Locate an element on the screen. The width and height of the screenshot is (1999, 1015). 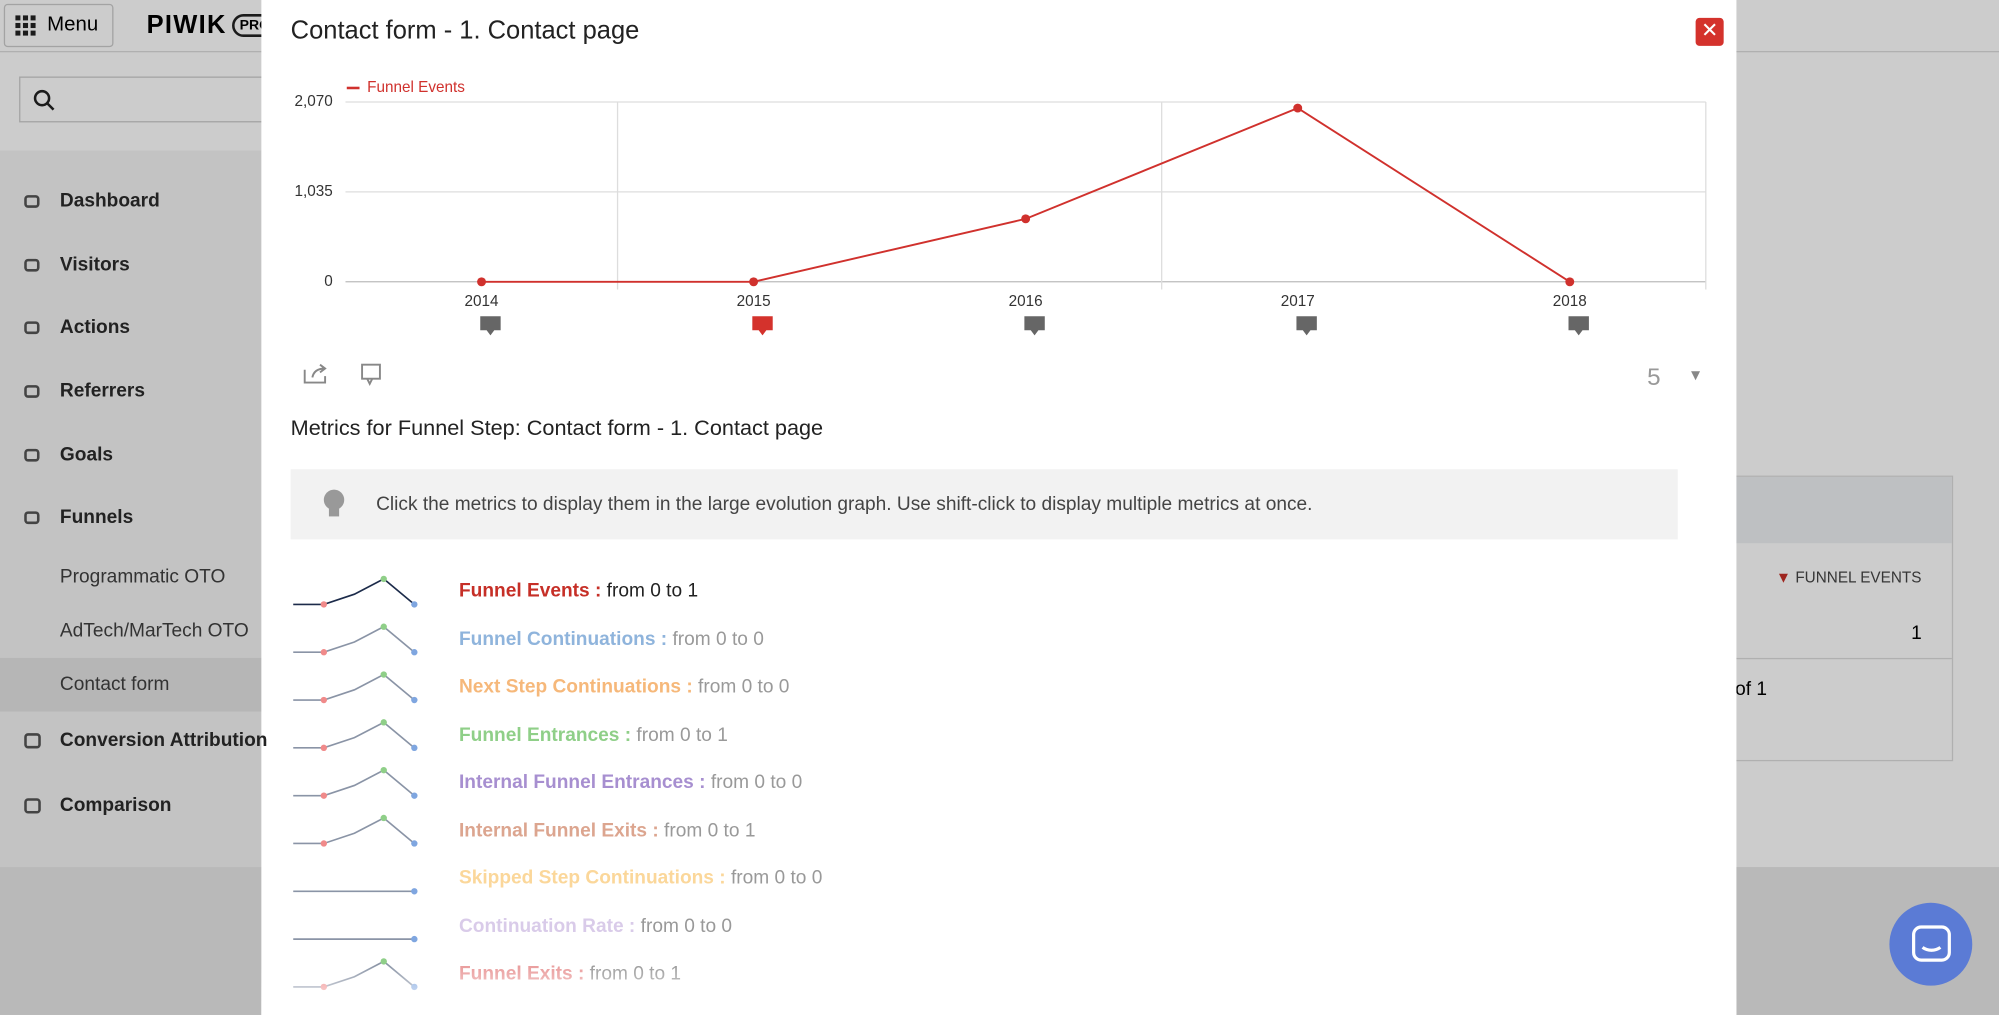
metric-name: Next Step Continuations : is located at coordinates (575, 686).